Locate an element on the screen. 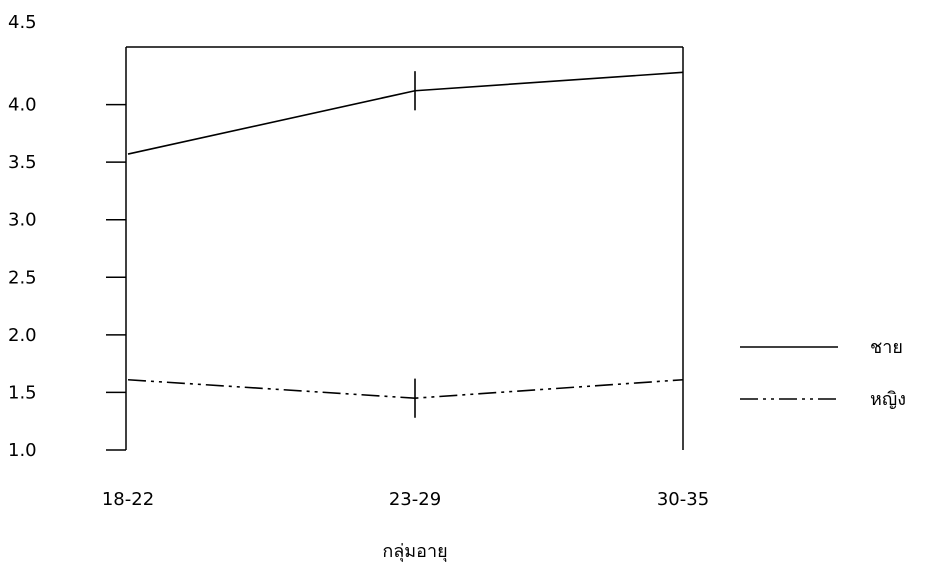 The image size is (927, 570). y-tick-label: 1.0 is located at coordinates (22, 450).